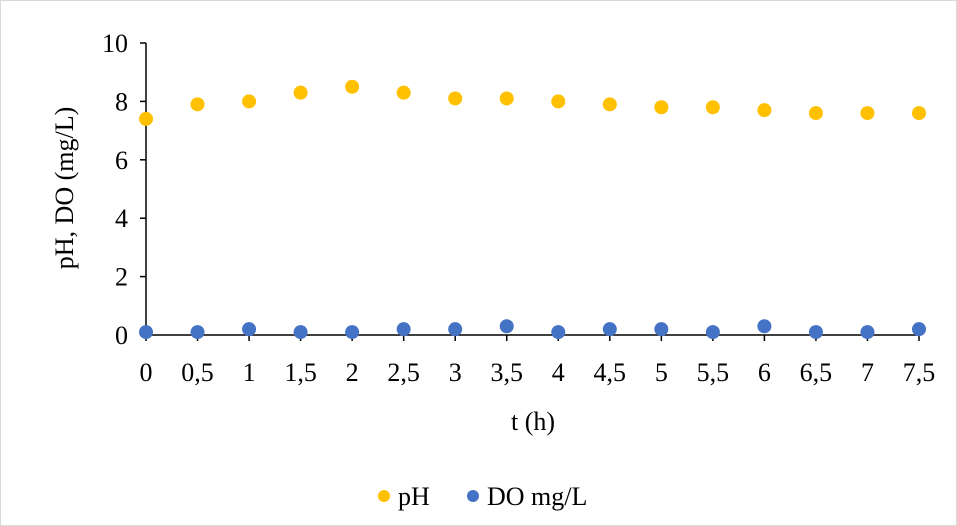 The height and width of the screenshot is (526, 957). I want to click on y-tick-label: 4, so click(121, 218).